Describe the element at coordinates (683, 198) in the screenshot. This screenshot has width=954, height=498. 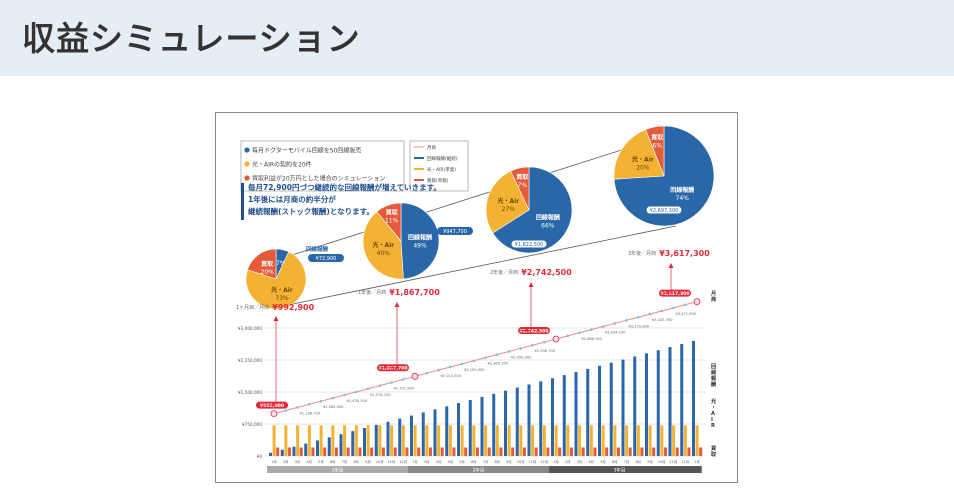
I see `pie-slice-percent: 74%` at that location.